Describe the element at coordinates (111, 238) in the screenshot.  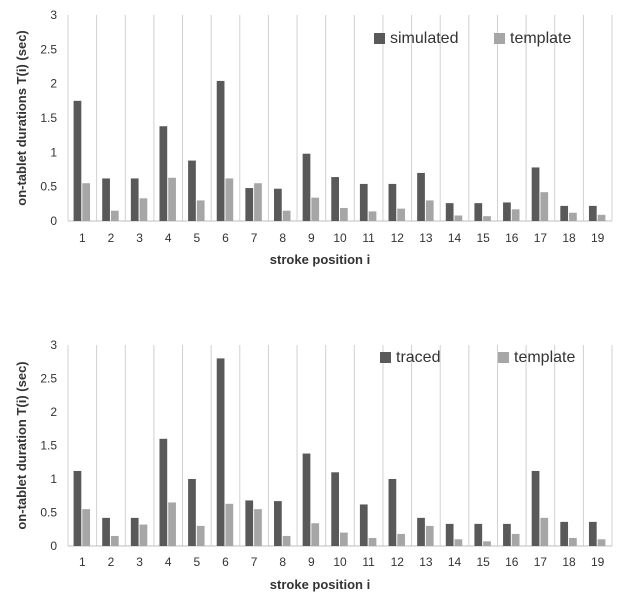
I see `x-tick-label: 2` at that location.